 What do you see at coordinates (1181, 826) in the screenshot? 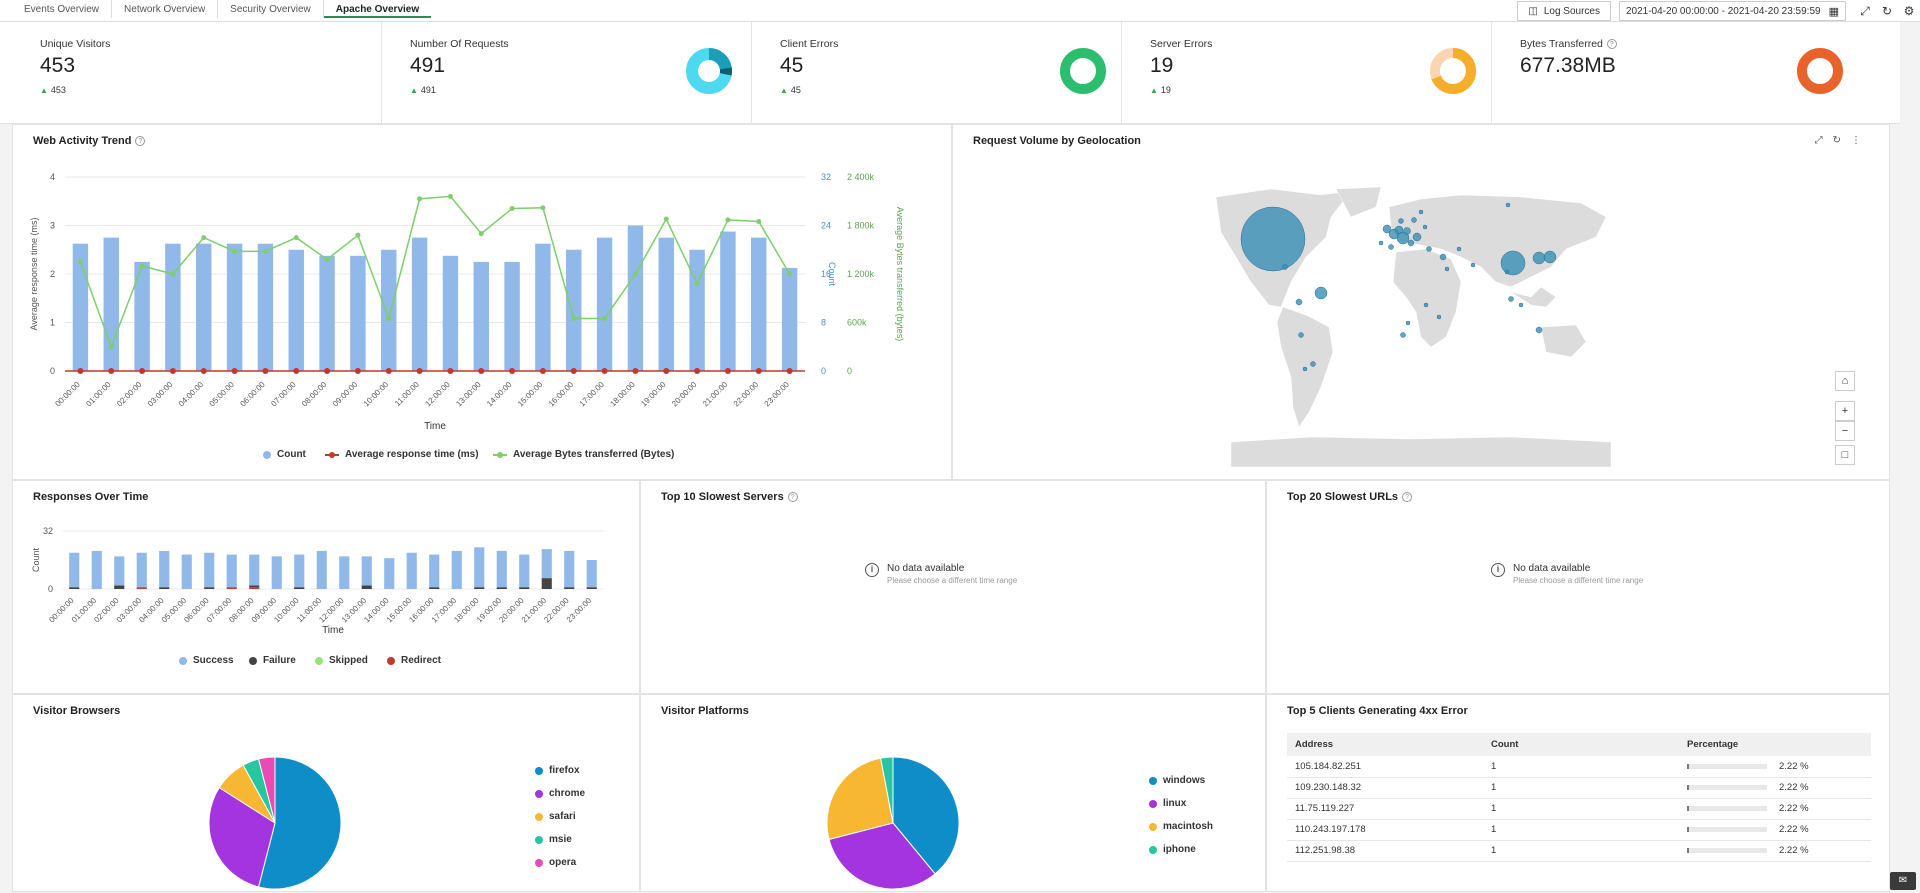
I see `legend-macintosh: macintosh` at bounding box center [1181, 826].